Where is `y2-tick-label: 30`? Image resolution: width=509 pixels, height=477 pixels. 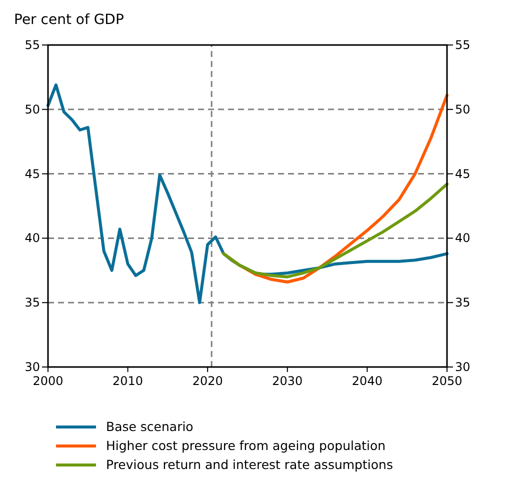 y2-tick-label: 30 is located at coordinates (462, 367).